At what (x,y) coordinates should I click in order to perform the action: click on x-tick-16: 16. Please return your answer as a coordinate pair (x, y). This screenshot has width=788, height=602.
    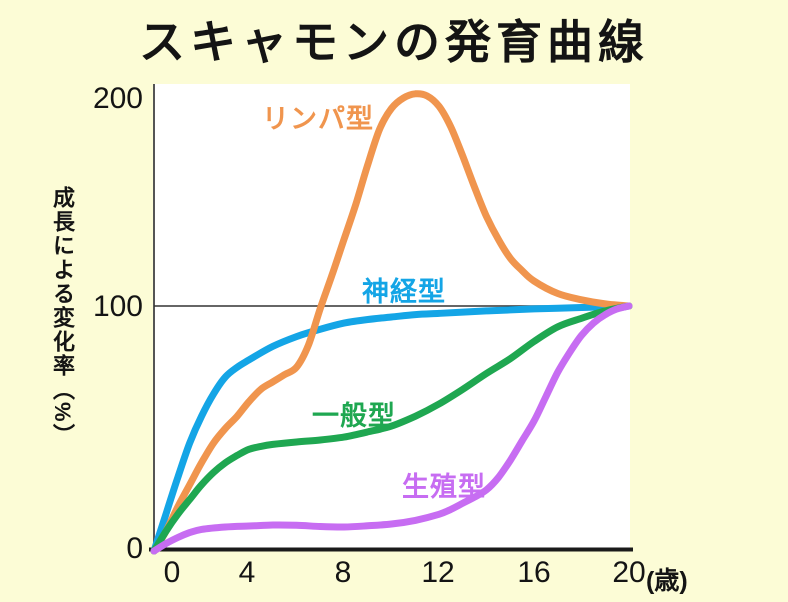
    Looking at the image, I should click on (534, 572).